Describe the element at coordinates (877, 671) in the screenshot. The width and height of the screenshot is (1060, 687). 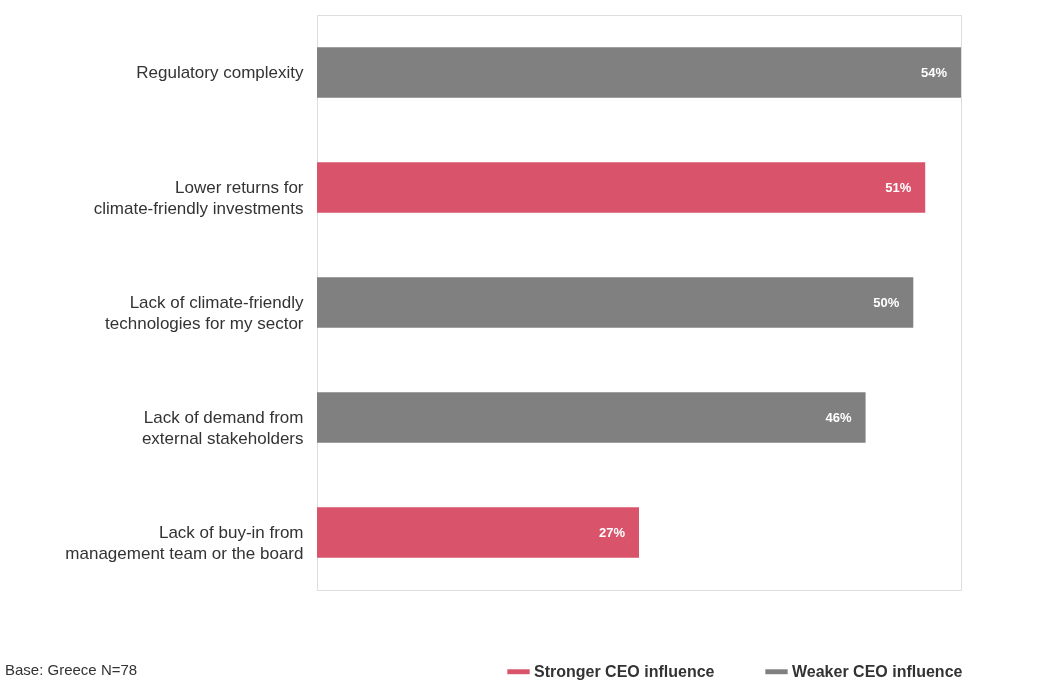
I see `legend-label: Weaker CEO influence` at that location.